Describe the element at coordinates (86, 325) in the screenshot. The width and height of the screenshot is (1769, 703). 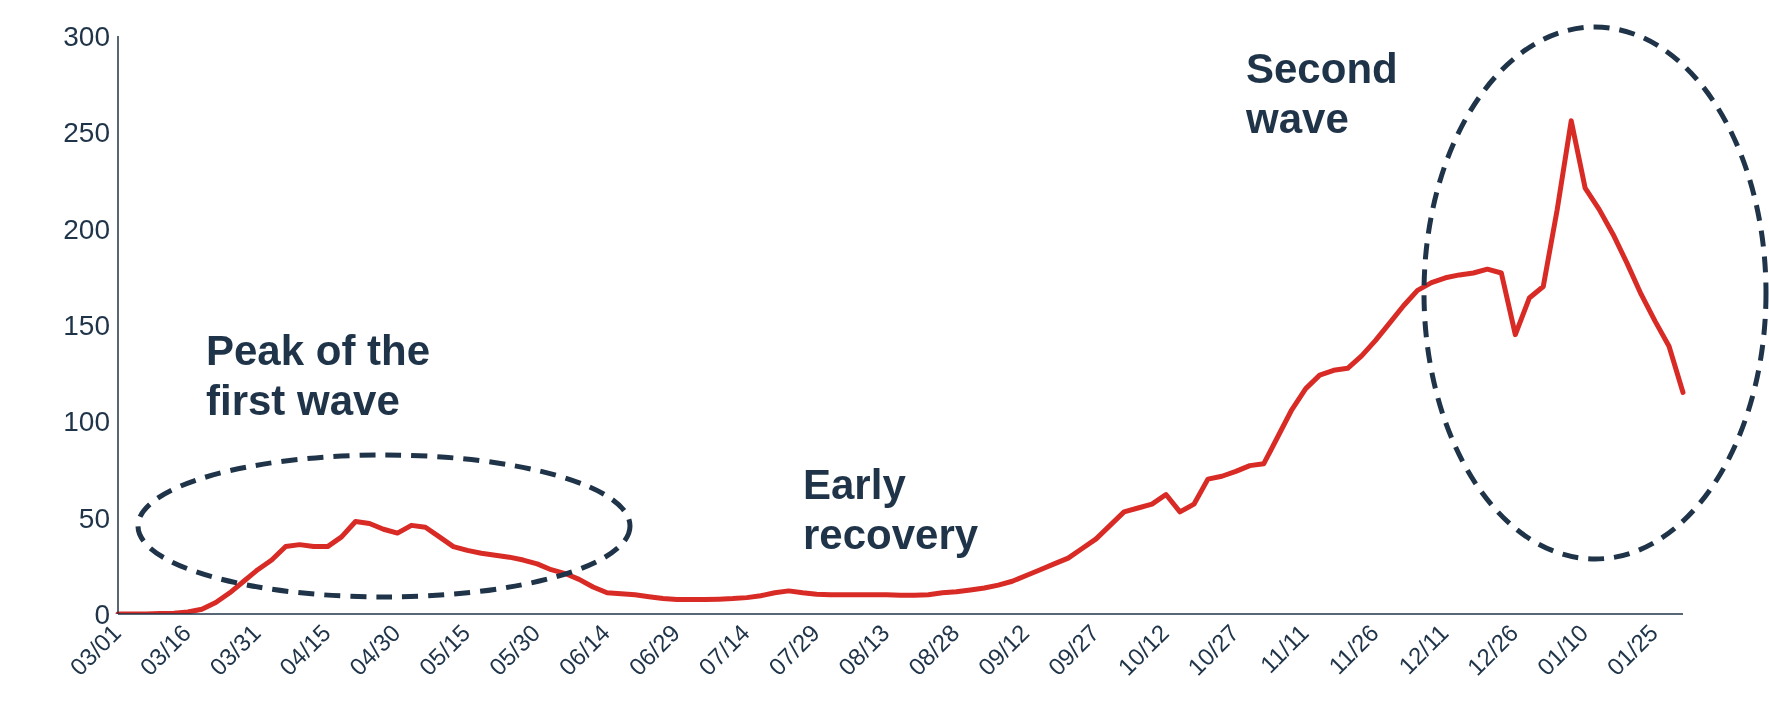
I see `y-tick-label: 150` at that location.